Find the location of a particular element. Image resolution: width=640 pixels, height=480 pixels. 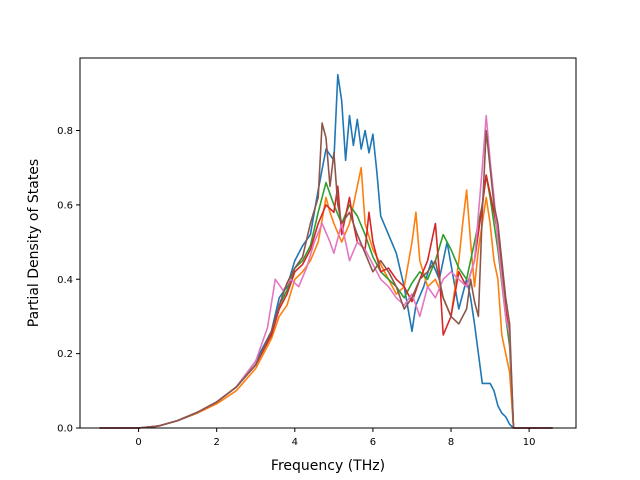

y-axis-ticks: 0.0 0.2 0.4 0.6 0.8 is located at coordinates (68, 280).